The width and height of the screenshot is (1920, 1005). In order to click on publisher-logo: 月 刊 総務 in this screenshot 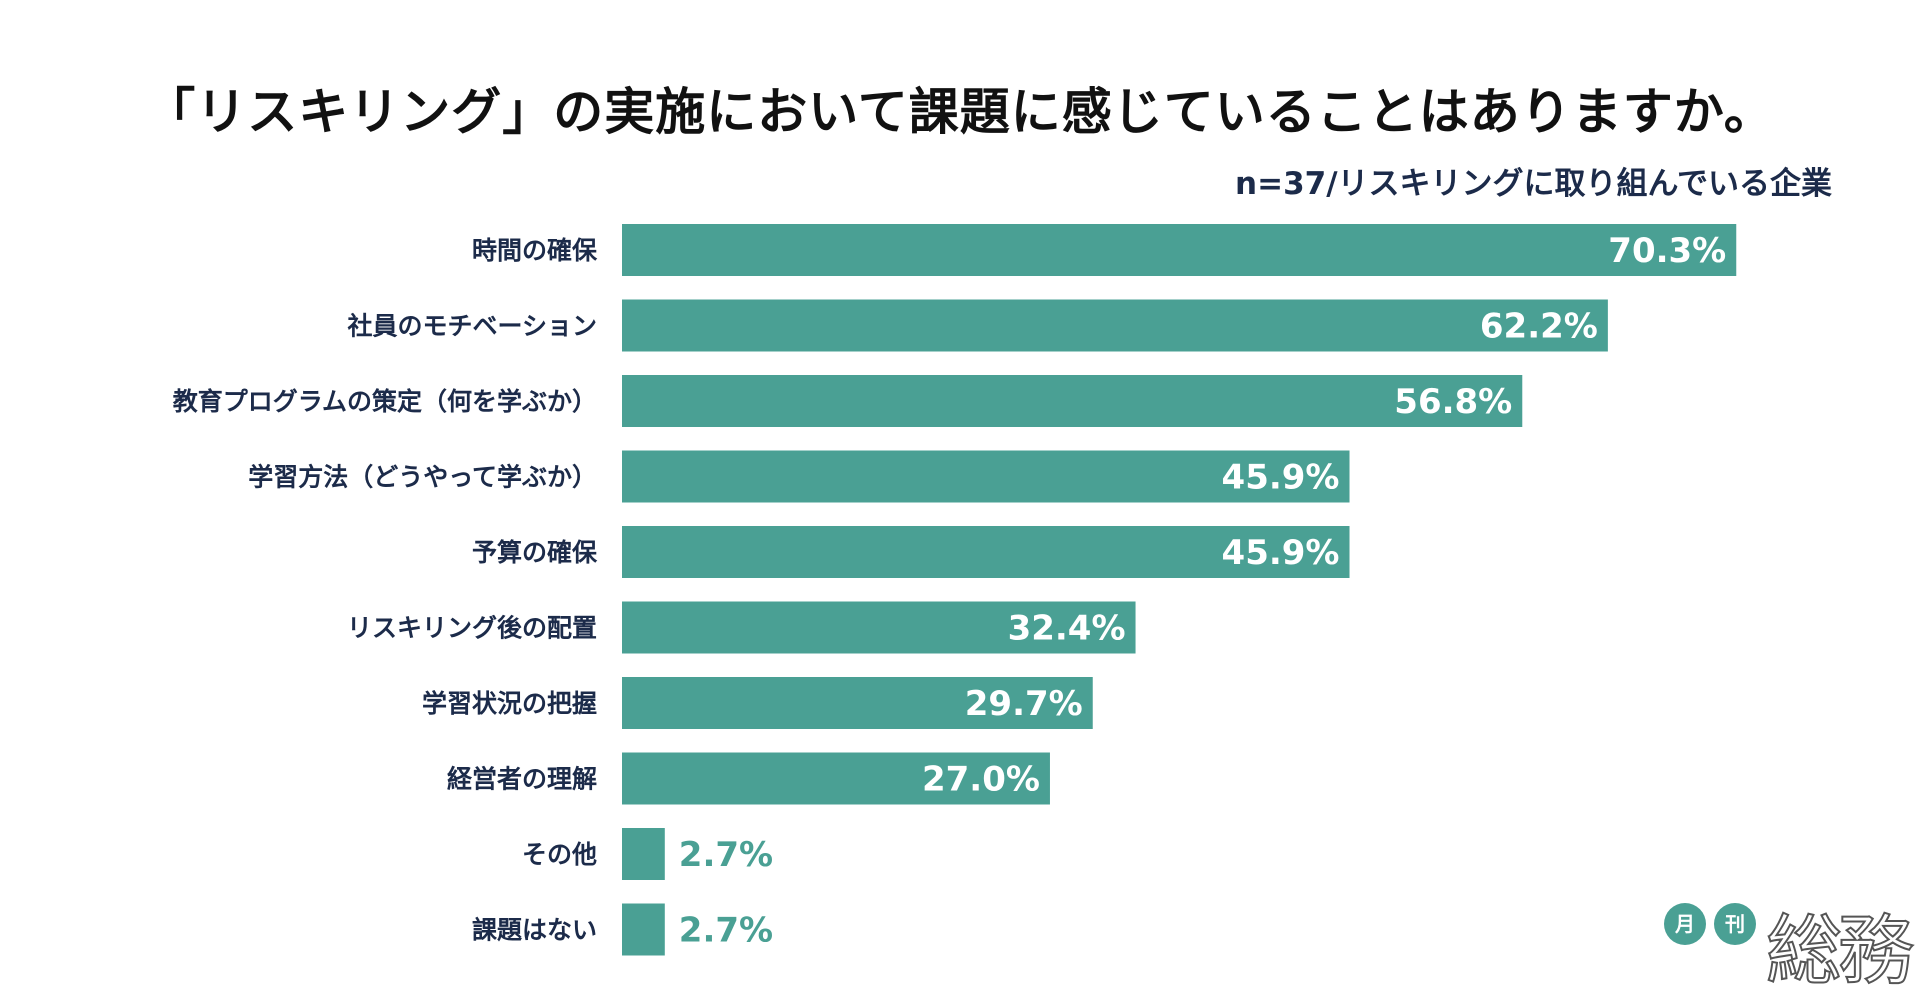, I will do `click(1789, 945)`.